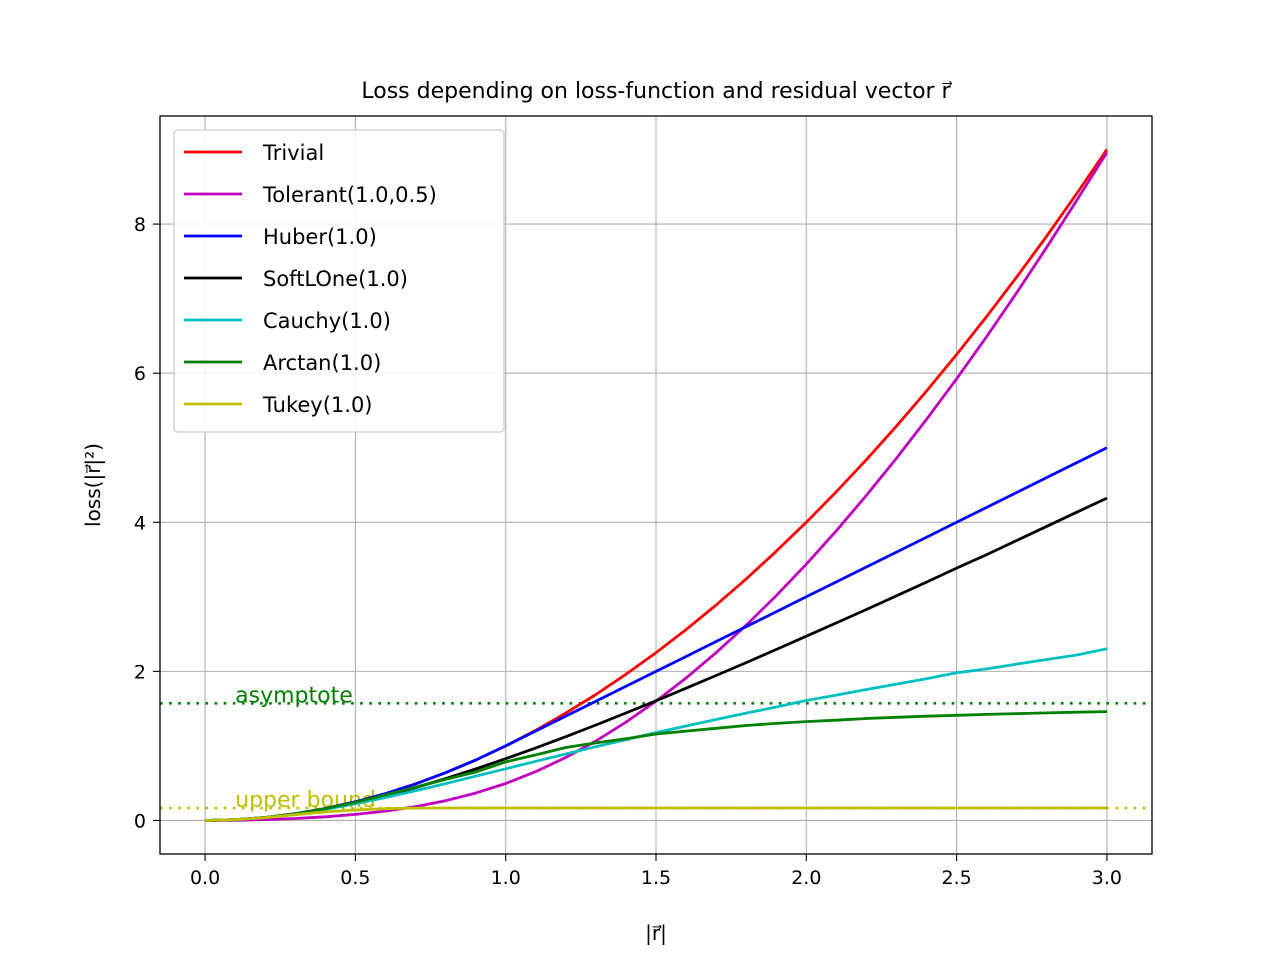  I want to click on y-tick-label: 6, so click(140, 374).